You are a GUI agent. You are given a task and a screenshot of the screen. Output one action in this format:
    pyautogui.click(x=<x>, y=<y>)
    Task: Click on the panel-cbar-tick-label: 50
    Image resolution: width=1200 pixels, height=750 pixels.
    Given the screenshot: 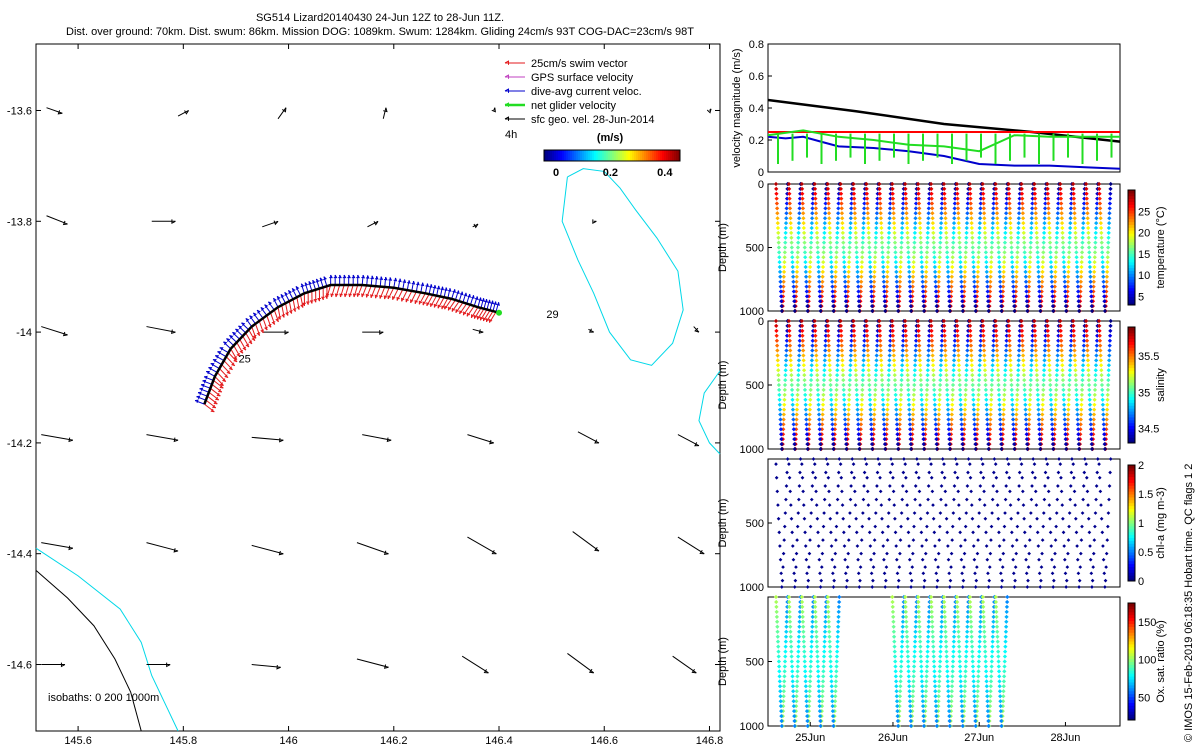 What is the action you would take?
    pyautogui.click(x=1144, y=698)
    